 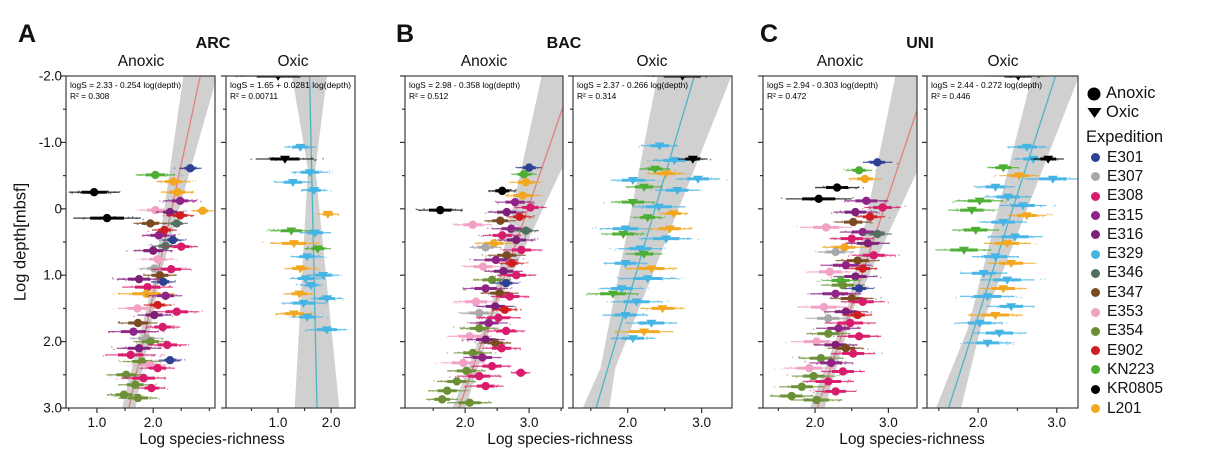 I want to click on legend-item-E315: E315, so click(x=1124, y=215).